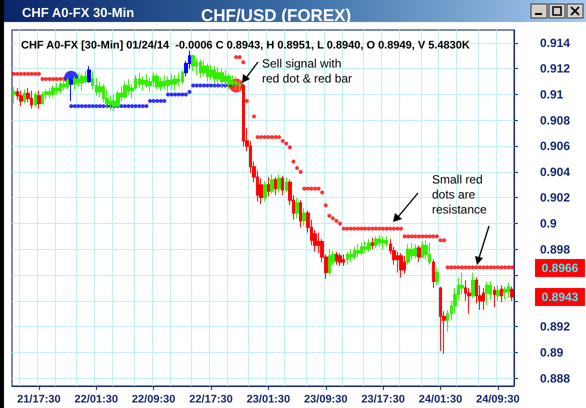 The image size is (586, 408). What do you see at coordinates (39, 400) in the screenshot?
I see `x-tick-label: 21/17:30` at bounding box center [39, 400].